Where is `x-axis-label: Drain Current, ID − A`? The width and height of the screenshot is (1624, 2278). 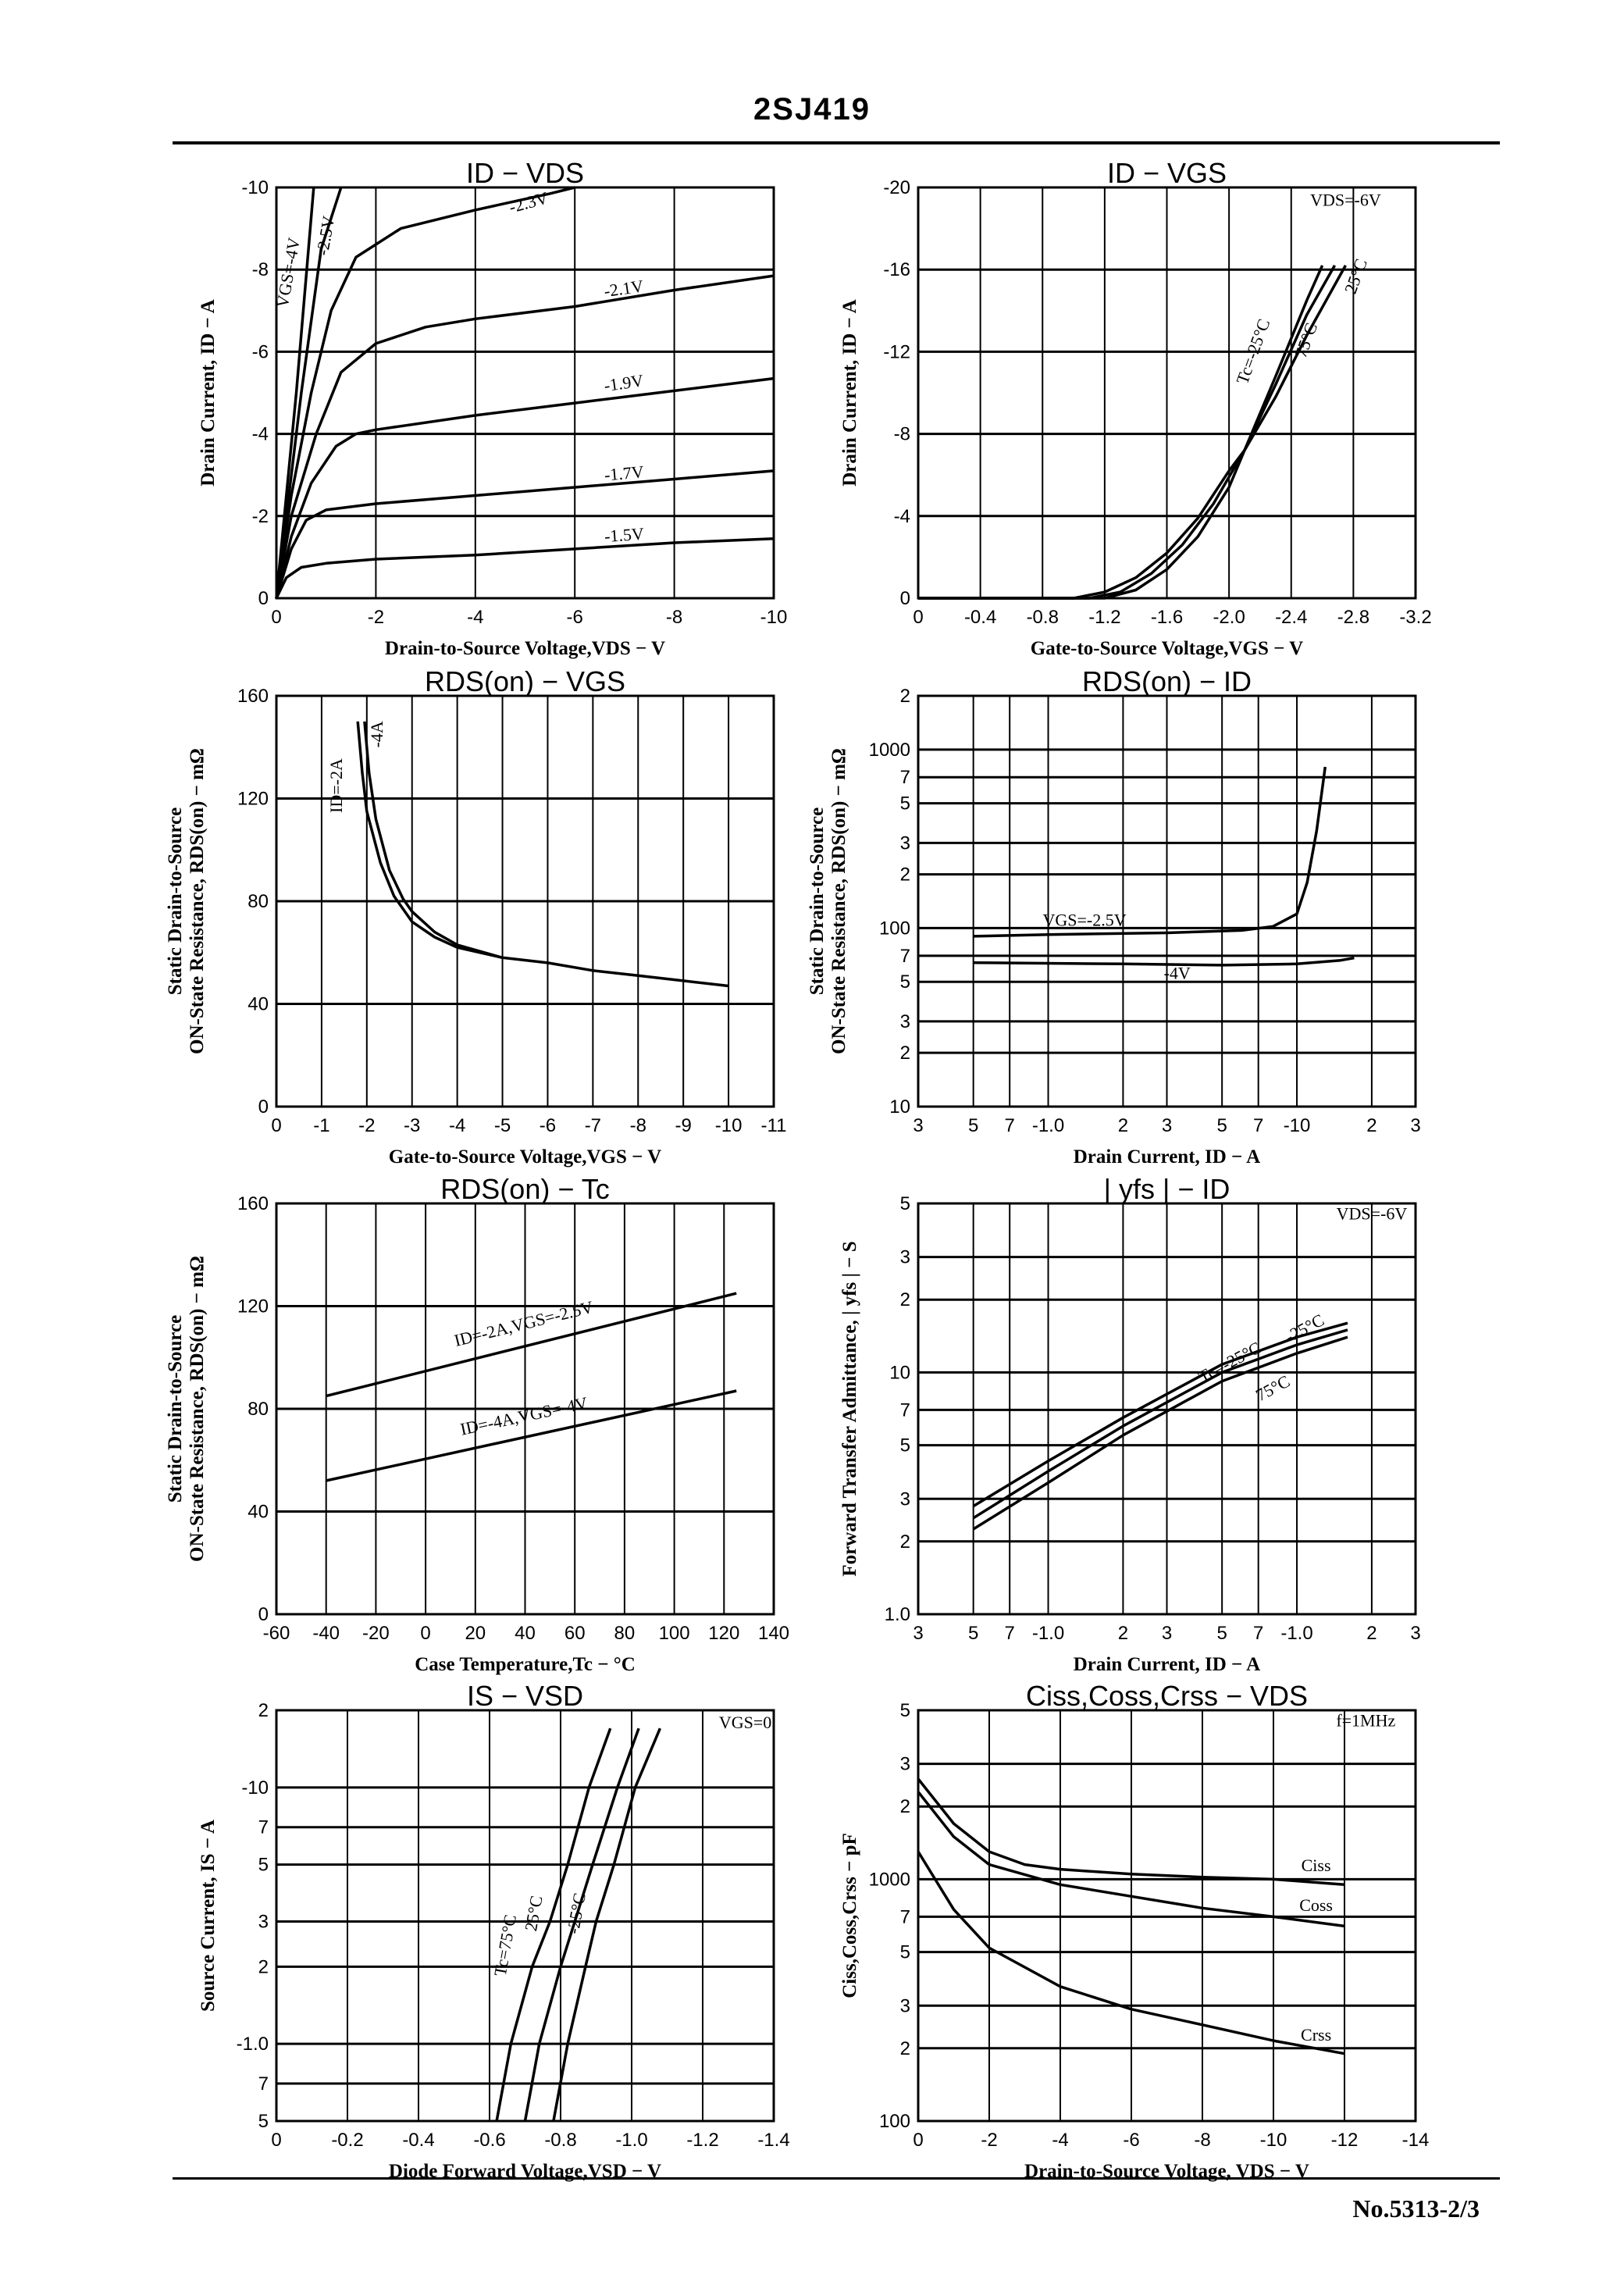 x-axis-label: Drain Current, ID − A is located at coordinates (1167, 1664).